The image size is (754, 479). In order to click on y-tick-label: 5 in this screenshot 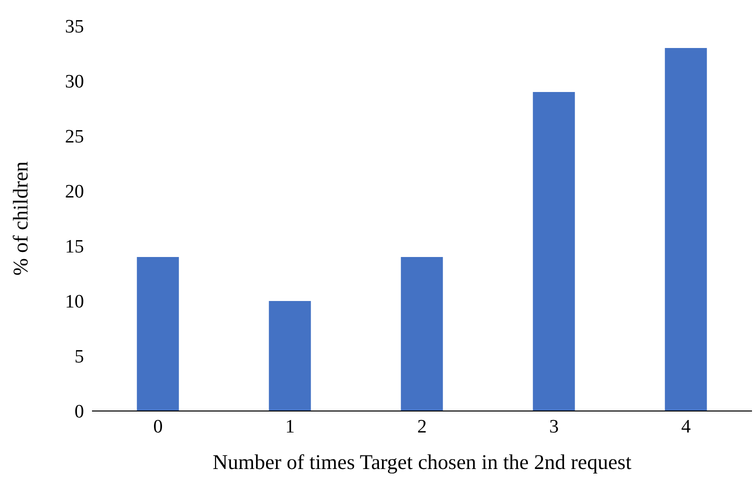, I will do `click(79, 357)`.